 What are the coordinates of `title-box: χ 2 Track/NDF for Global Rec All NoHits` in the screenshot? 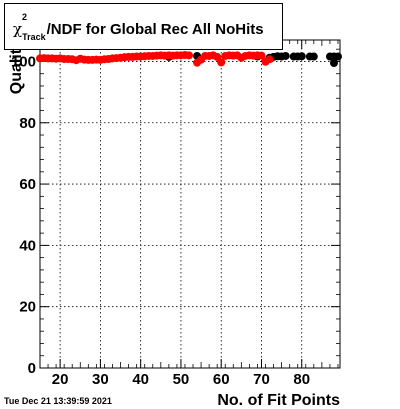 It's located at (143, 26).